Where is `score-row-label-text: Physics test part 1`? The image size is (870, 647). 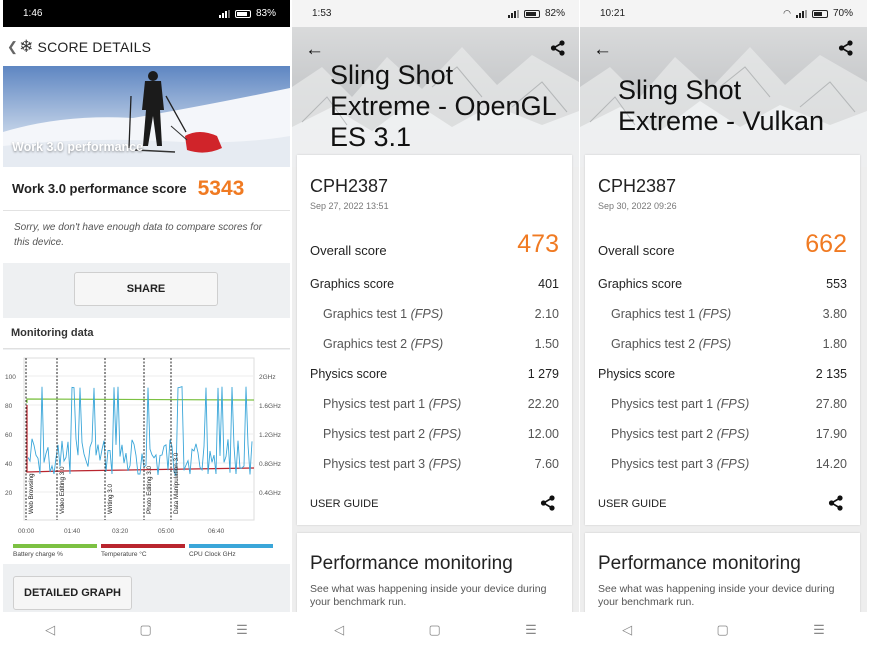
score-row-label-text: Physics test part 1 is located at coordinates (374, 404).